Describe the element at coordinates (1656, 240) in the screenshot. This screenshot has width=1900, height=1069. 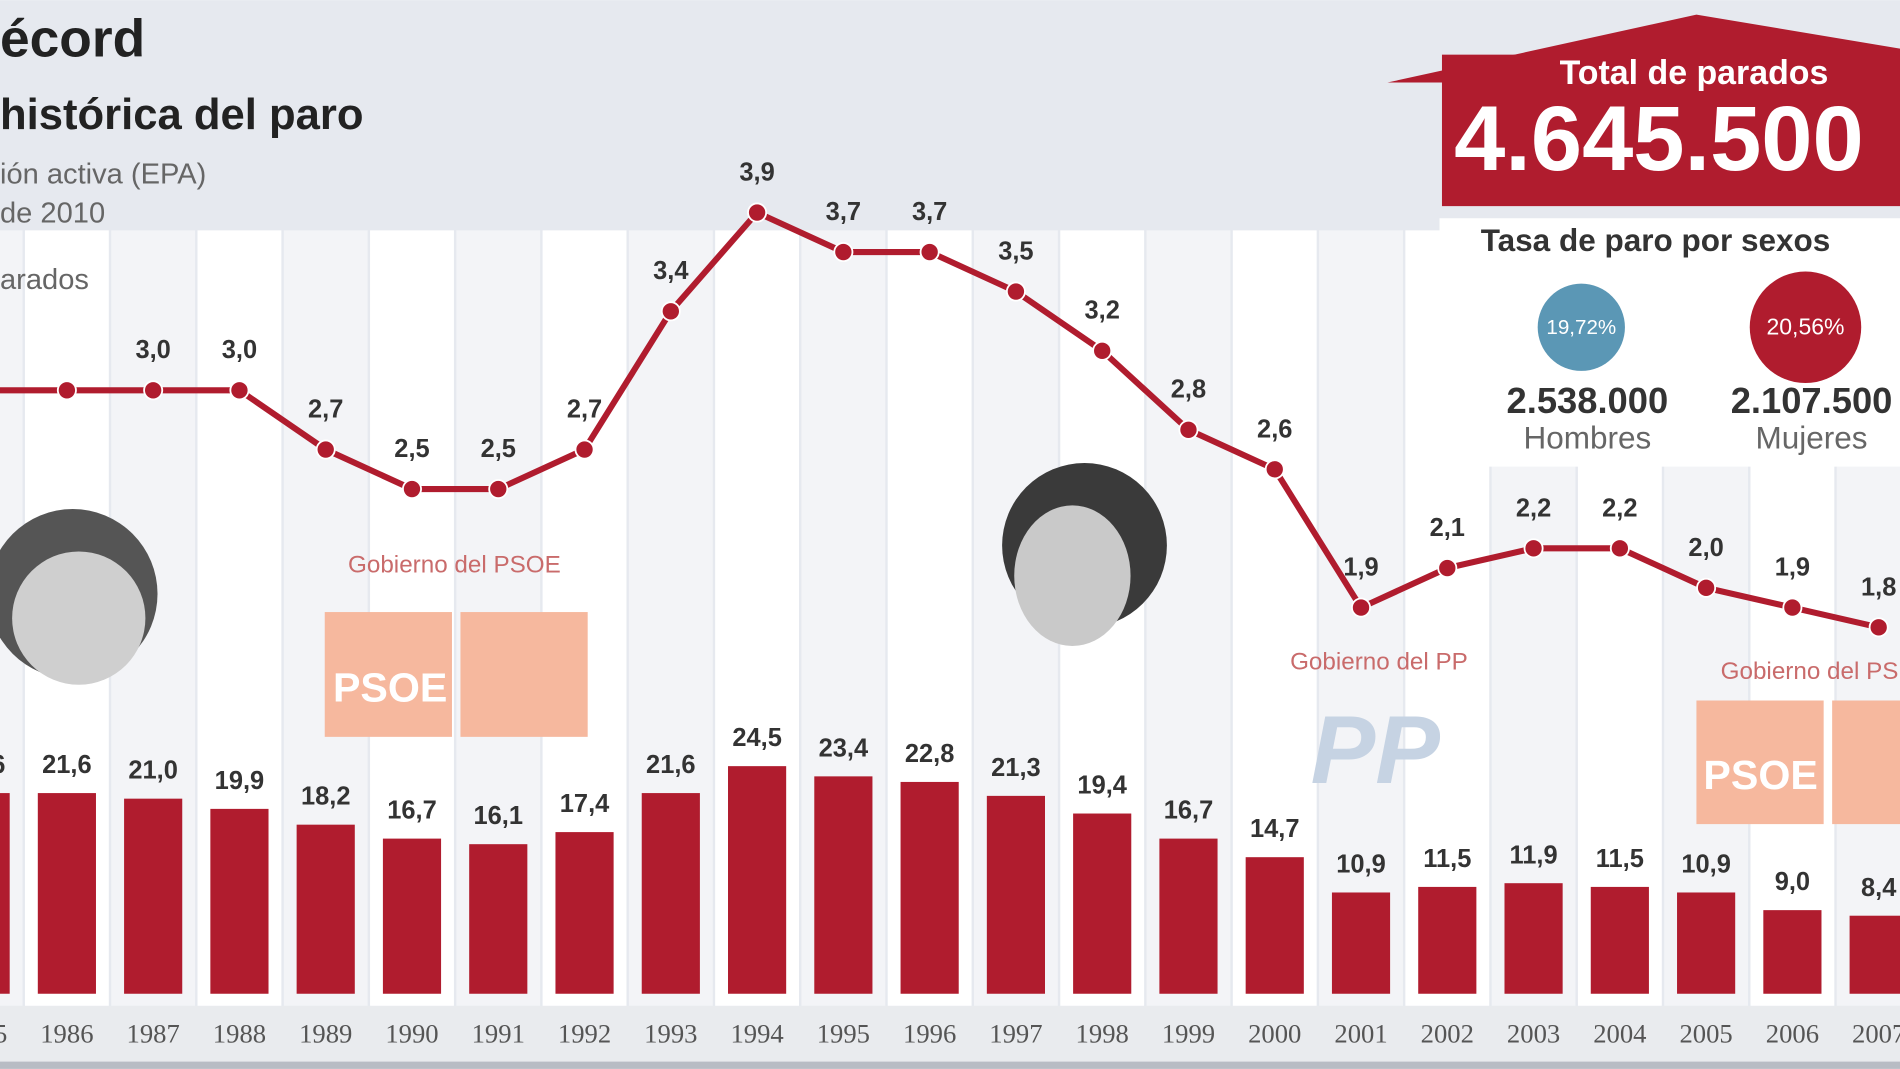
I see `panel-title: Tasa de paro por sexos` at that location.